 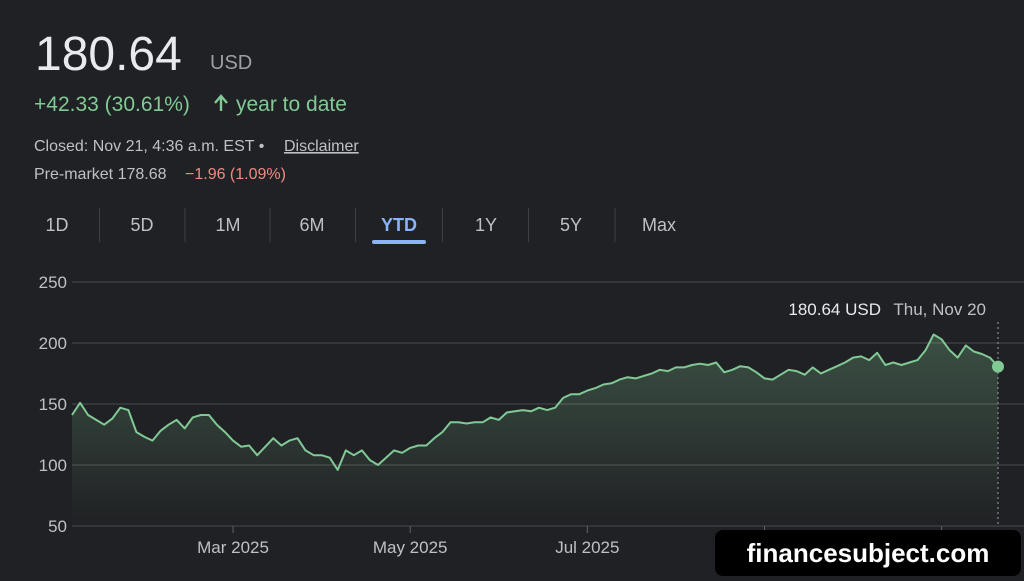 What do you see at coordinates (486, 225) in the screenshot?
I see `range-tab: 1Y` at bounding box center [486, 225].